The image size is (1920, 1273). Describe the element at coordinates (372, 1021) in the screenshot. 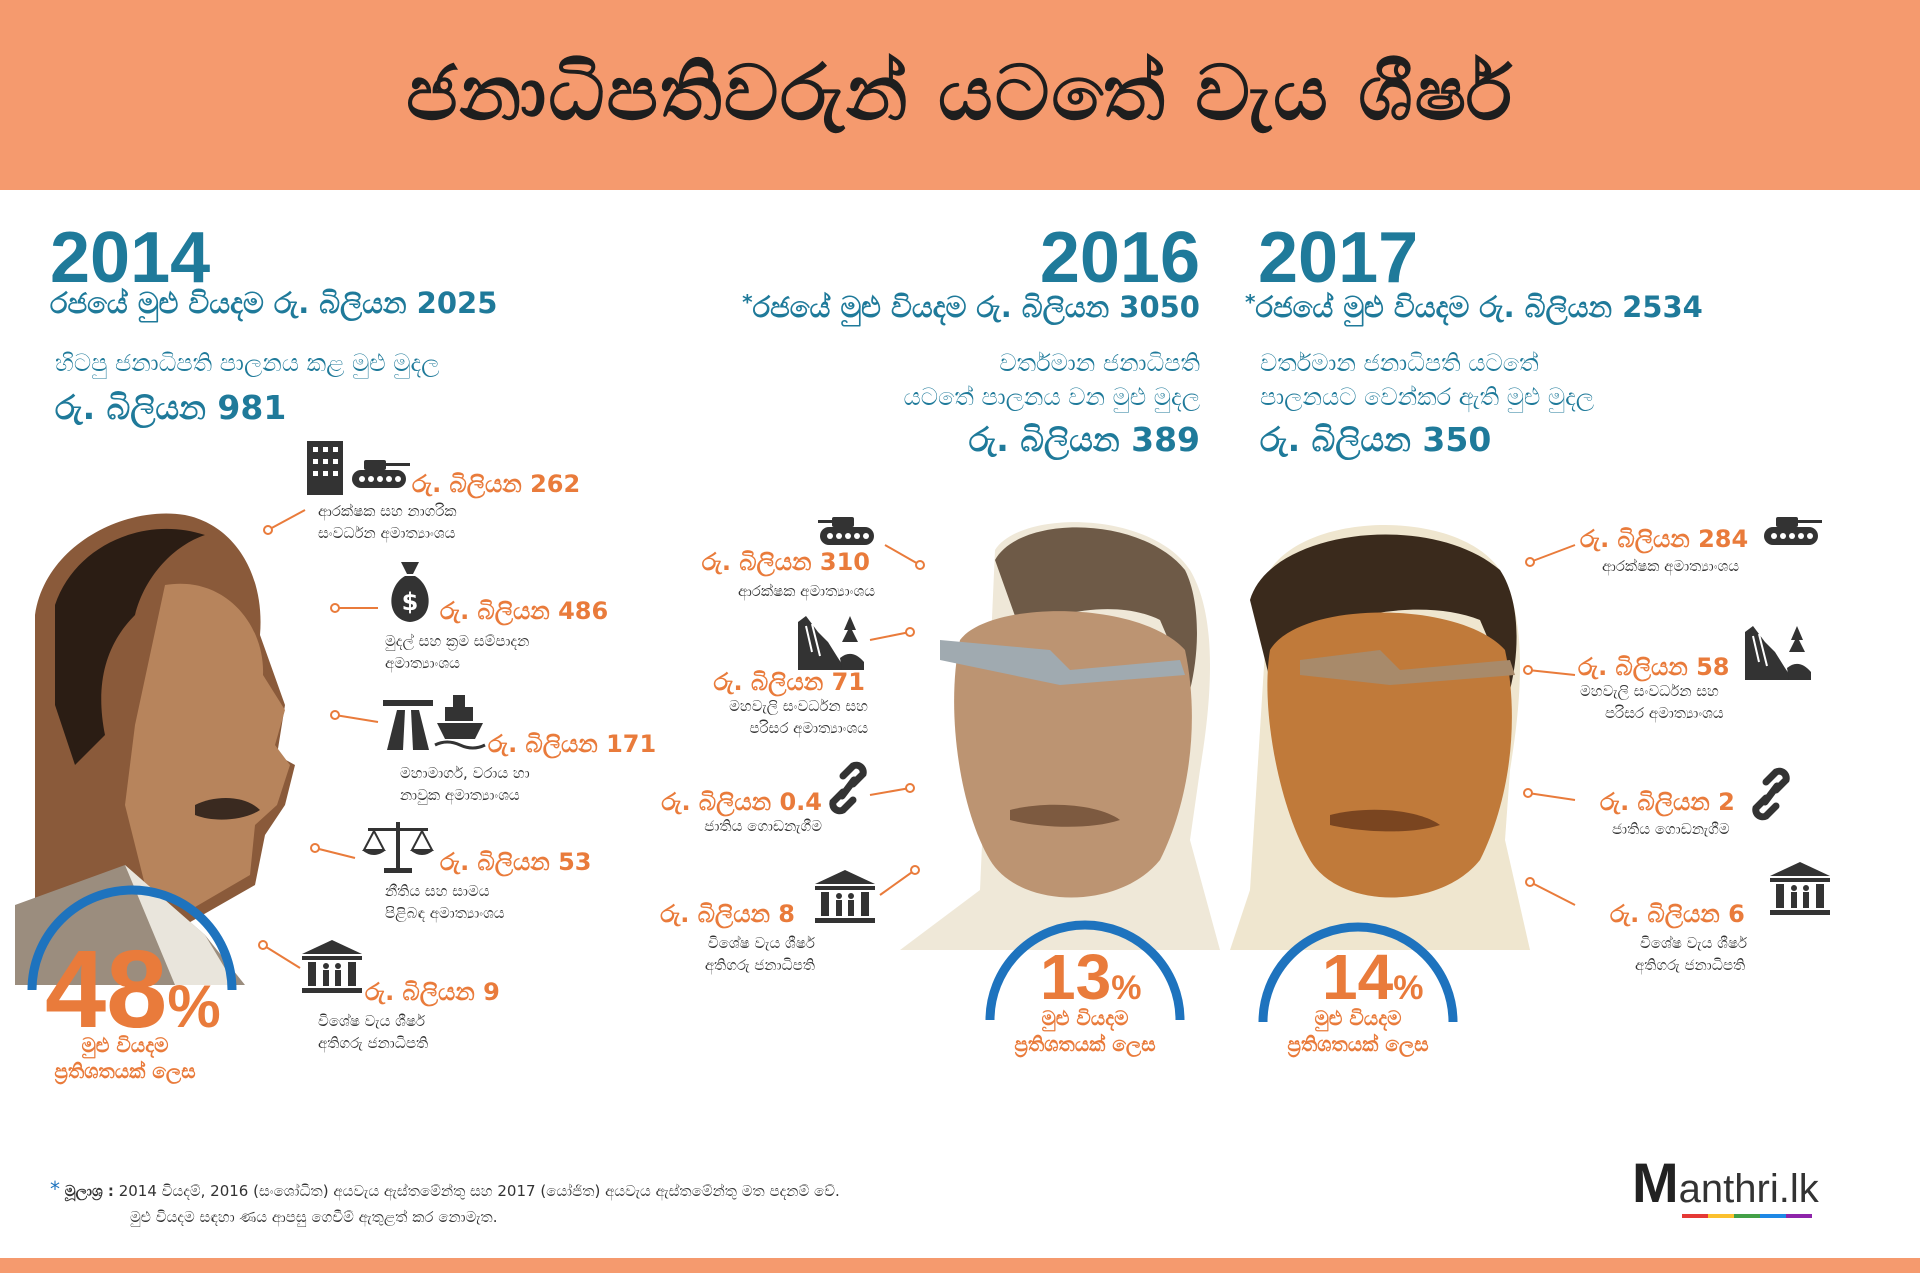

I see `item-label-2014-5a: විශේෂ වැය ශීර්ෂ` at that location.